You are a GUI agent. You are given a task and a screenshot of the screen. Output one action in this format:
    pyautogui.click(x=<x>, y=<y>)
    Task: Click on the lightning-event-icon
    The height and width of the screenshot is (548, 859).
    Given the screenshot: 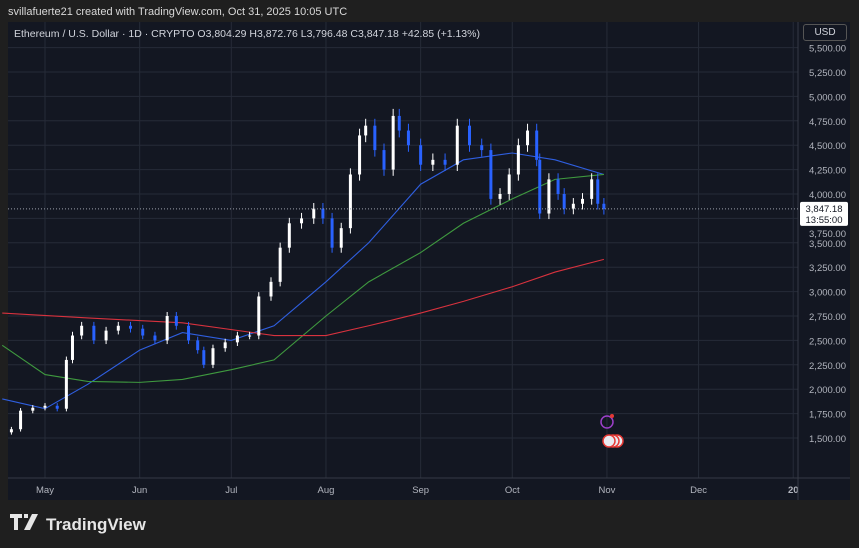 What is the action you would take?
    pyautogui.click(x=607, y=422)
    